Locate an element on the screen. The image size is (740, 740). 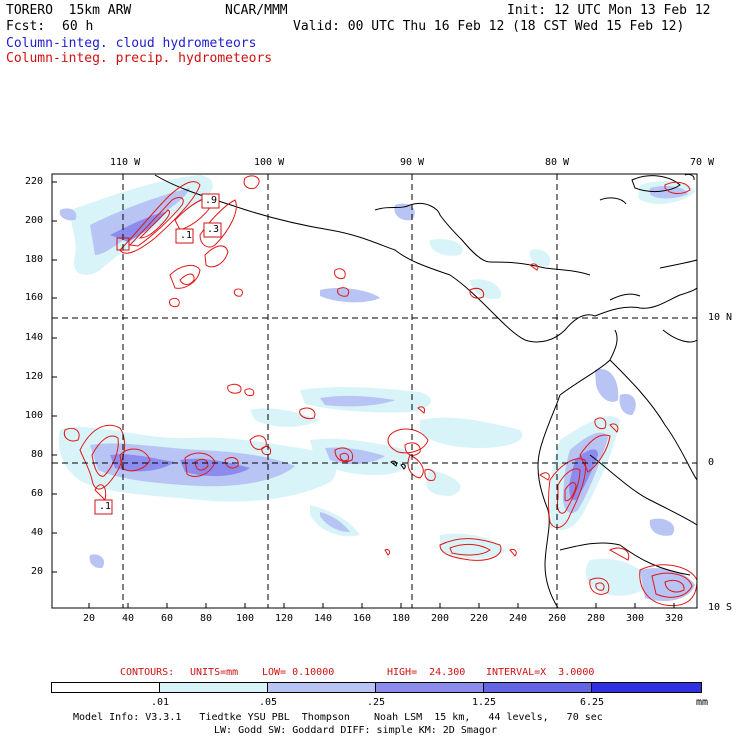
x-tick-label: 20 is located at coordinates (89, 618).